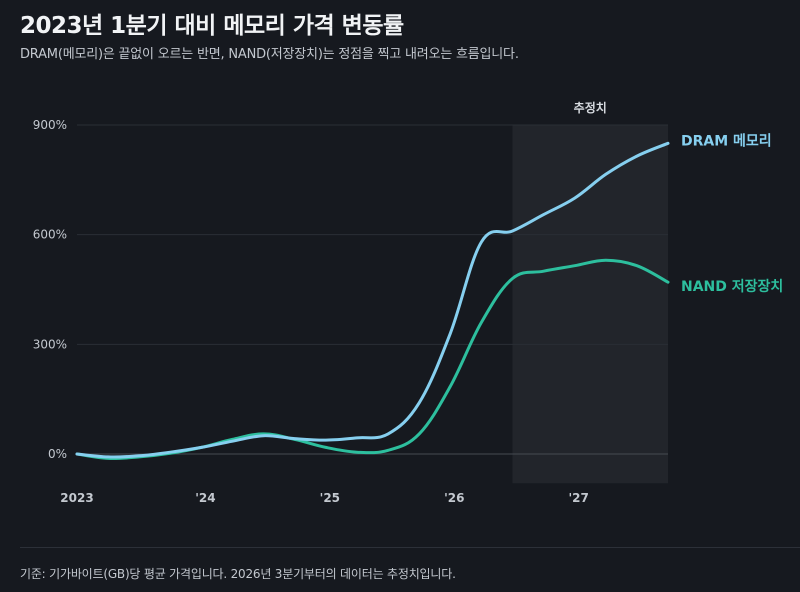 The width and height of the screenshot is (800, 592). What do you see at coordinates (590, 304) in the screenshot?
I see `forecast-band` at bounding box center [590, 304].